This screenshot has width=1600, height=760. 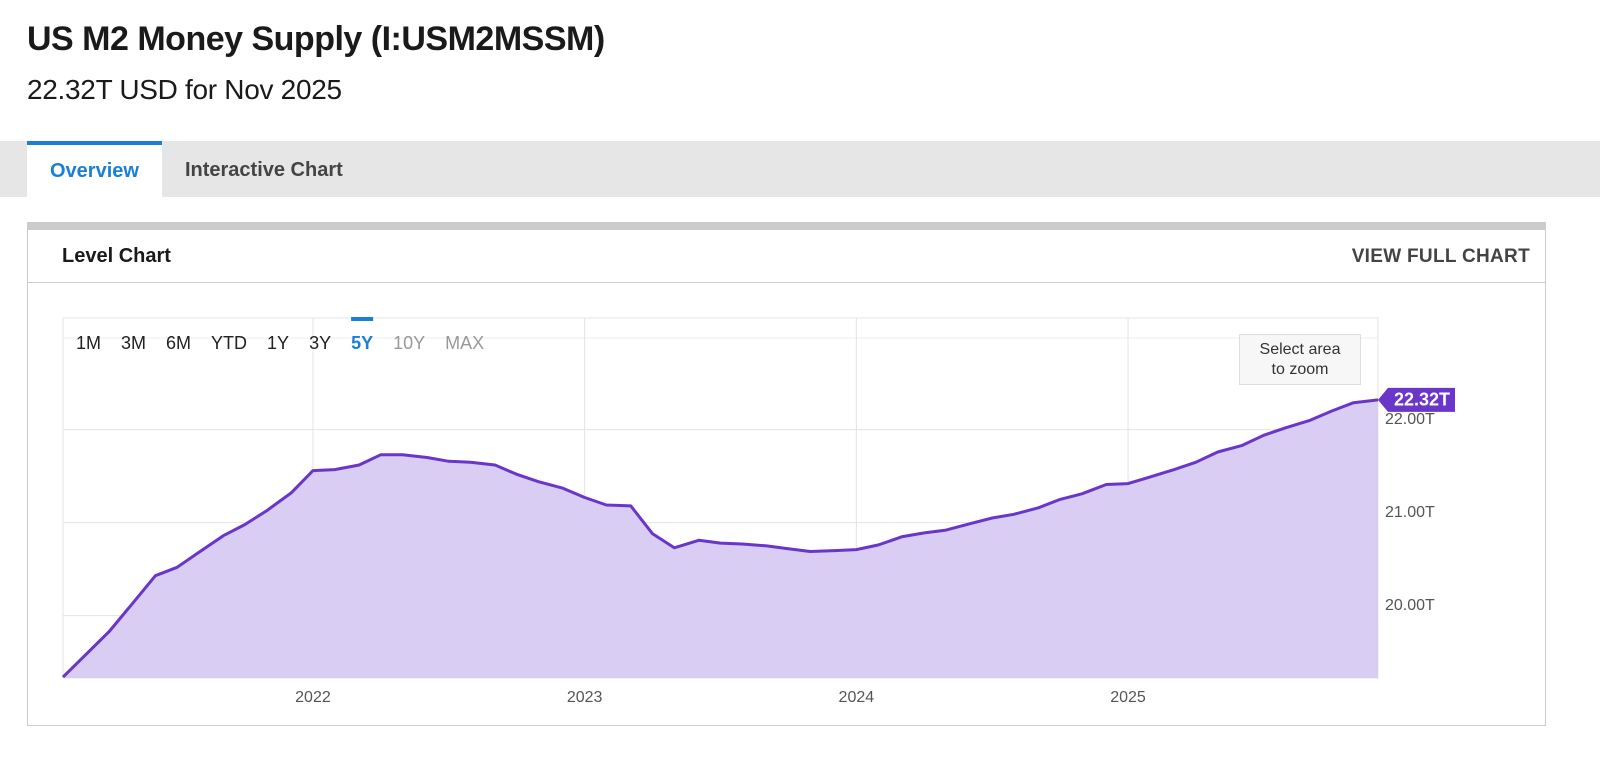 What do you see at coordinates (800, 169) in the screenshot?
I see `tab-bar: Overview Interactive Chart` at bounding box center [800, 169].